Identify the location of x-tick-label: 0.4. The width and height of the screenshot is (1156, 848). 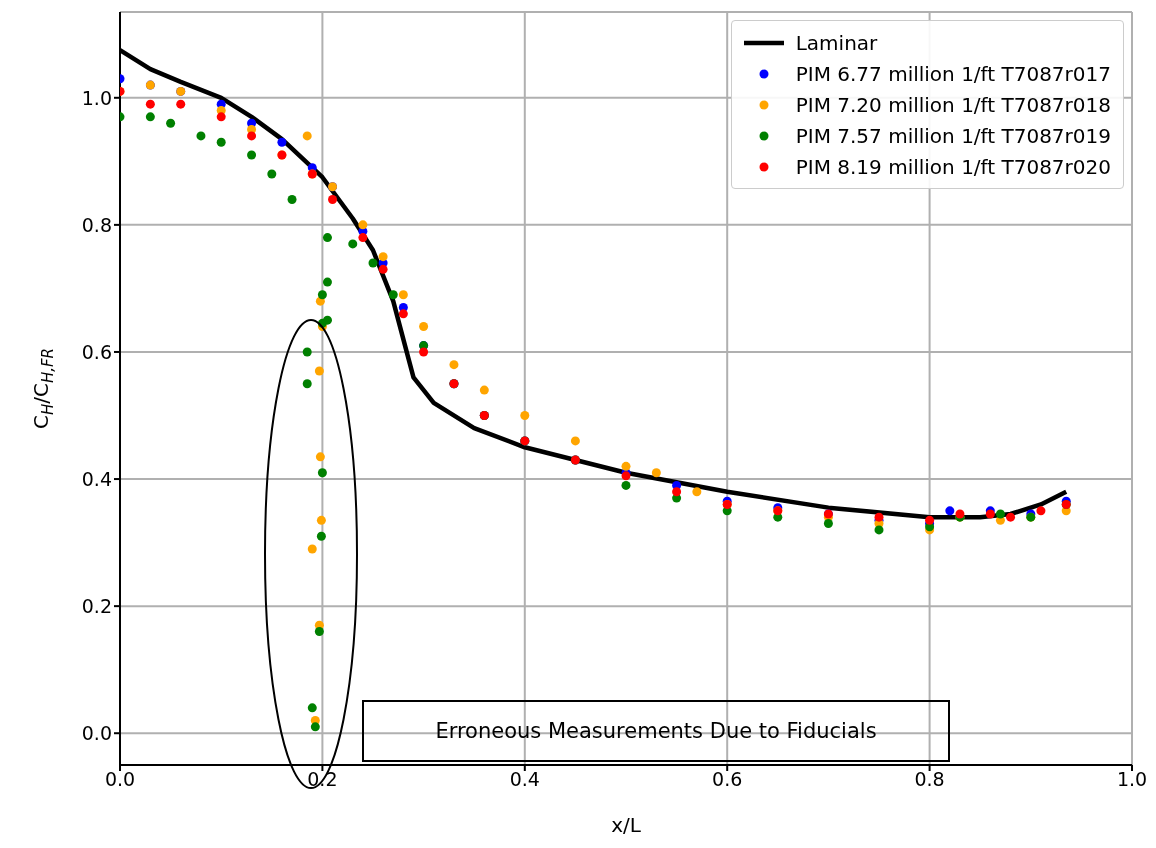
(524, 779).